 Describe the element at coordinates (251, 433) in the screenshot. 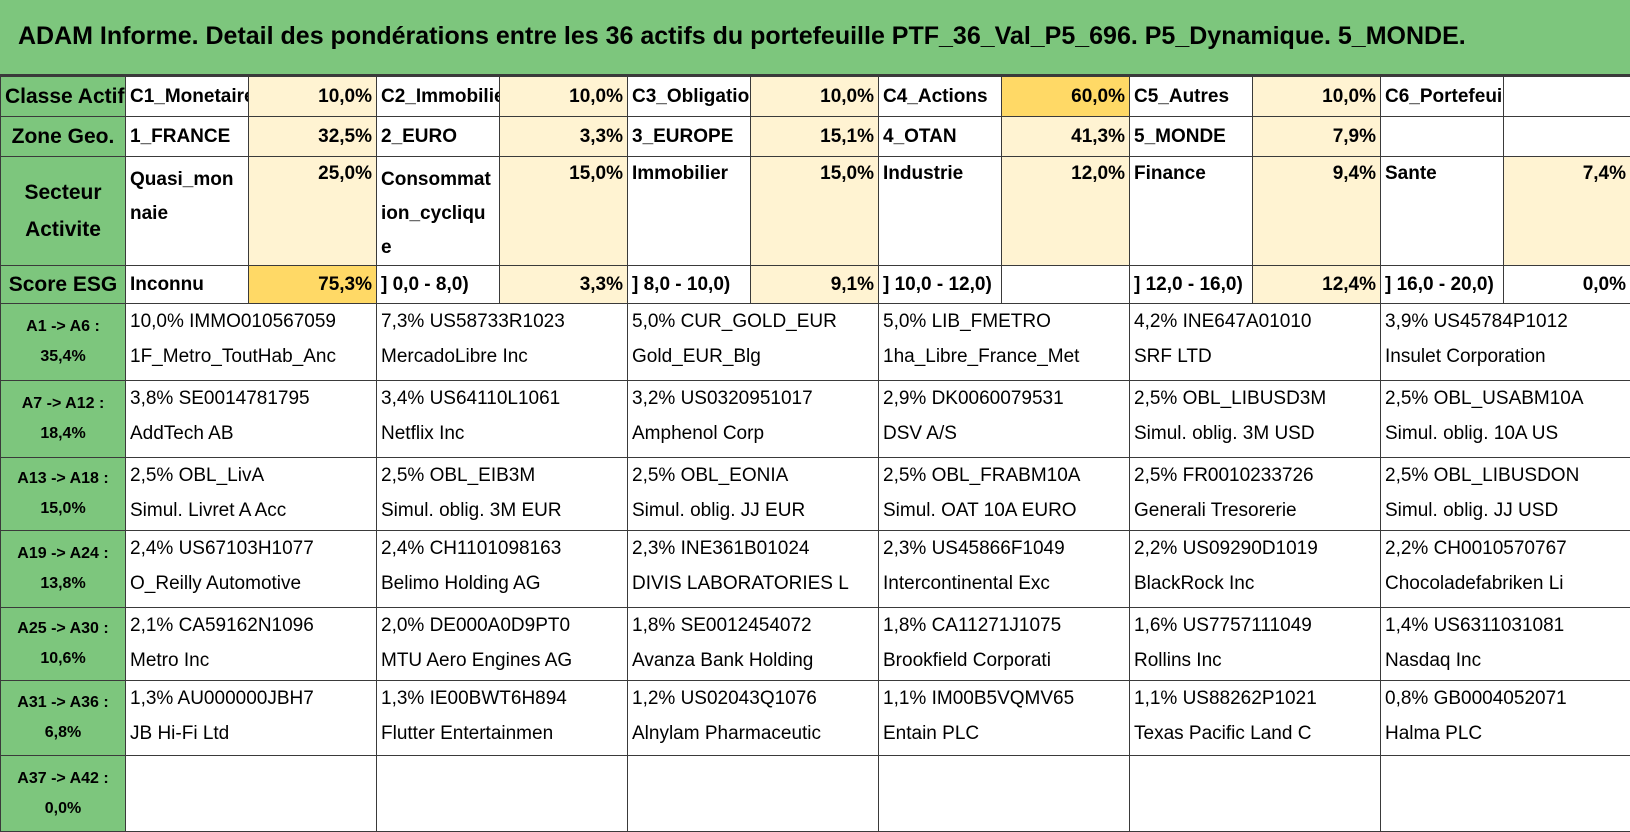

I see `asset-name: AddTech AB` at that location.